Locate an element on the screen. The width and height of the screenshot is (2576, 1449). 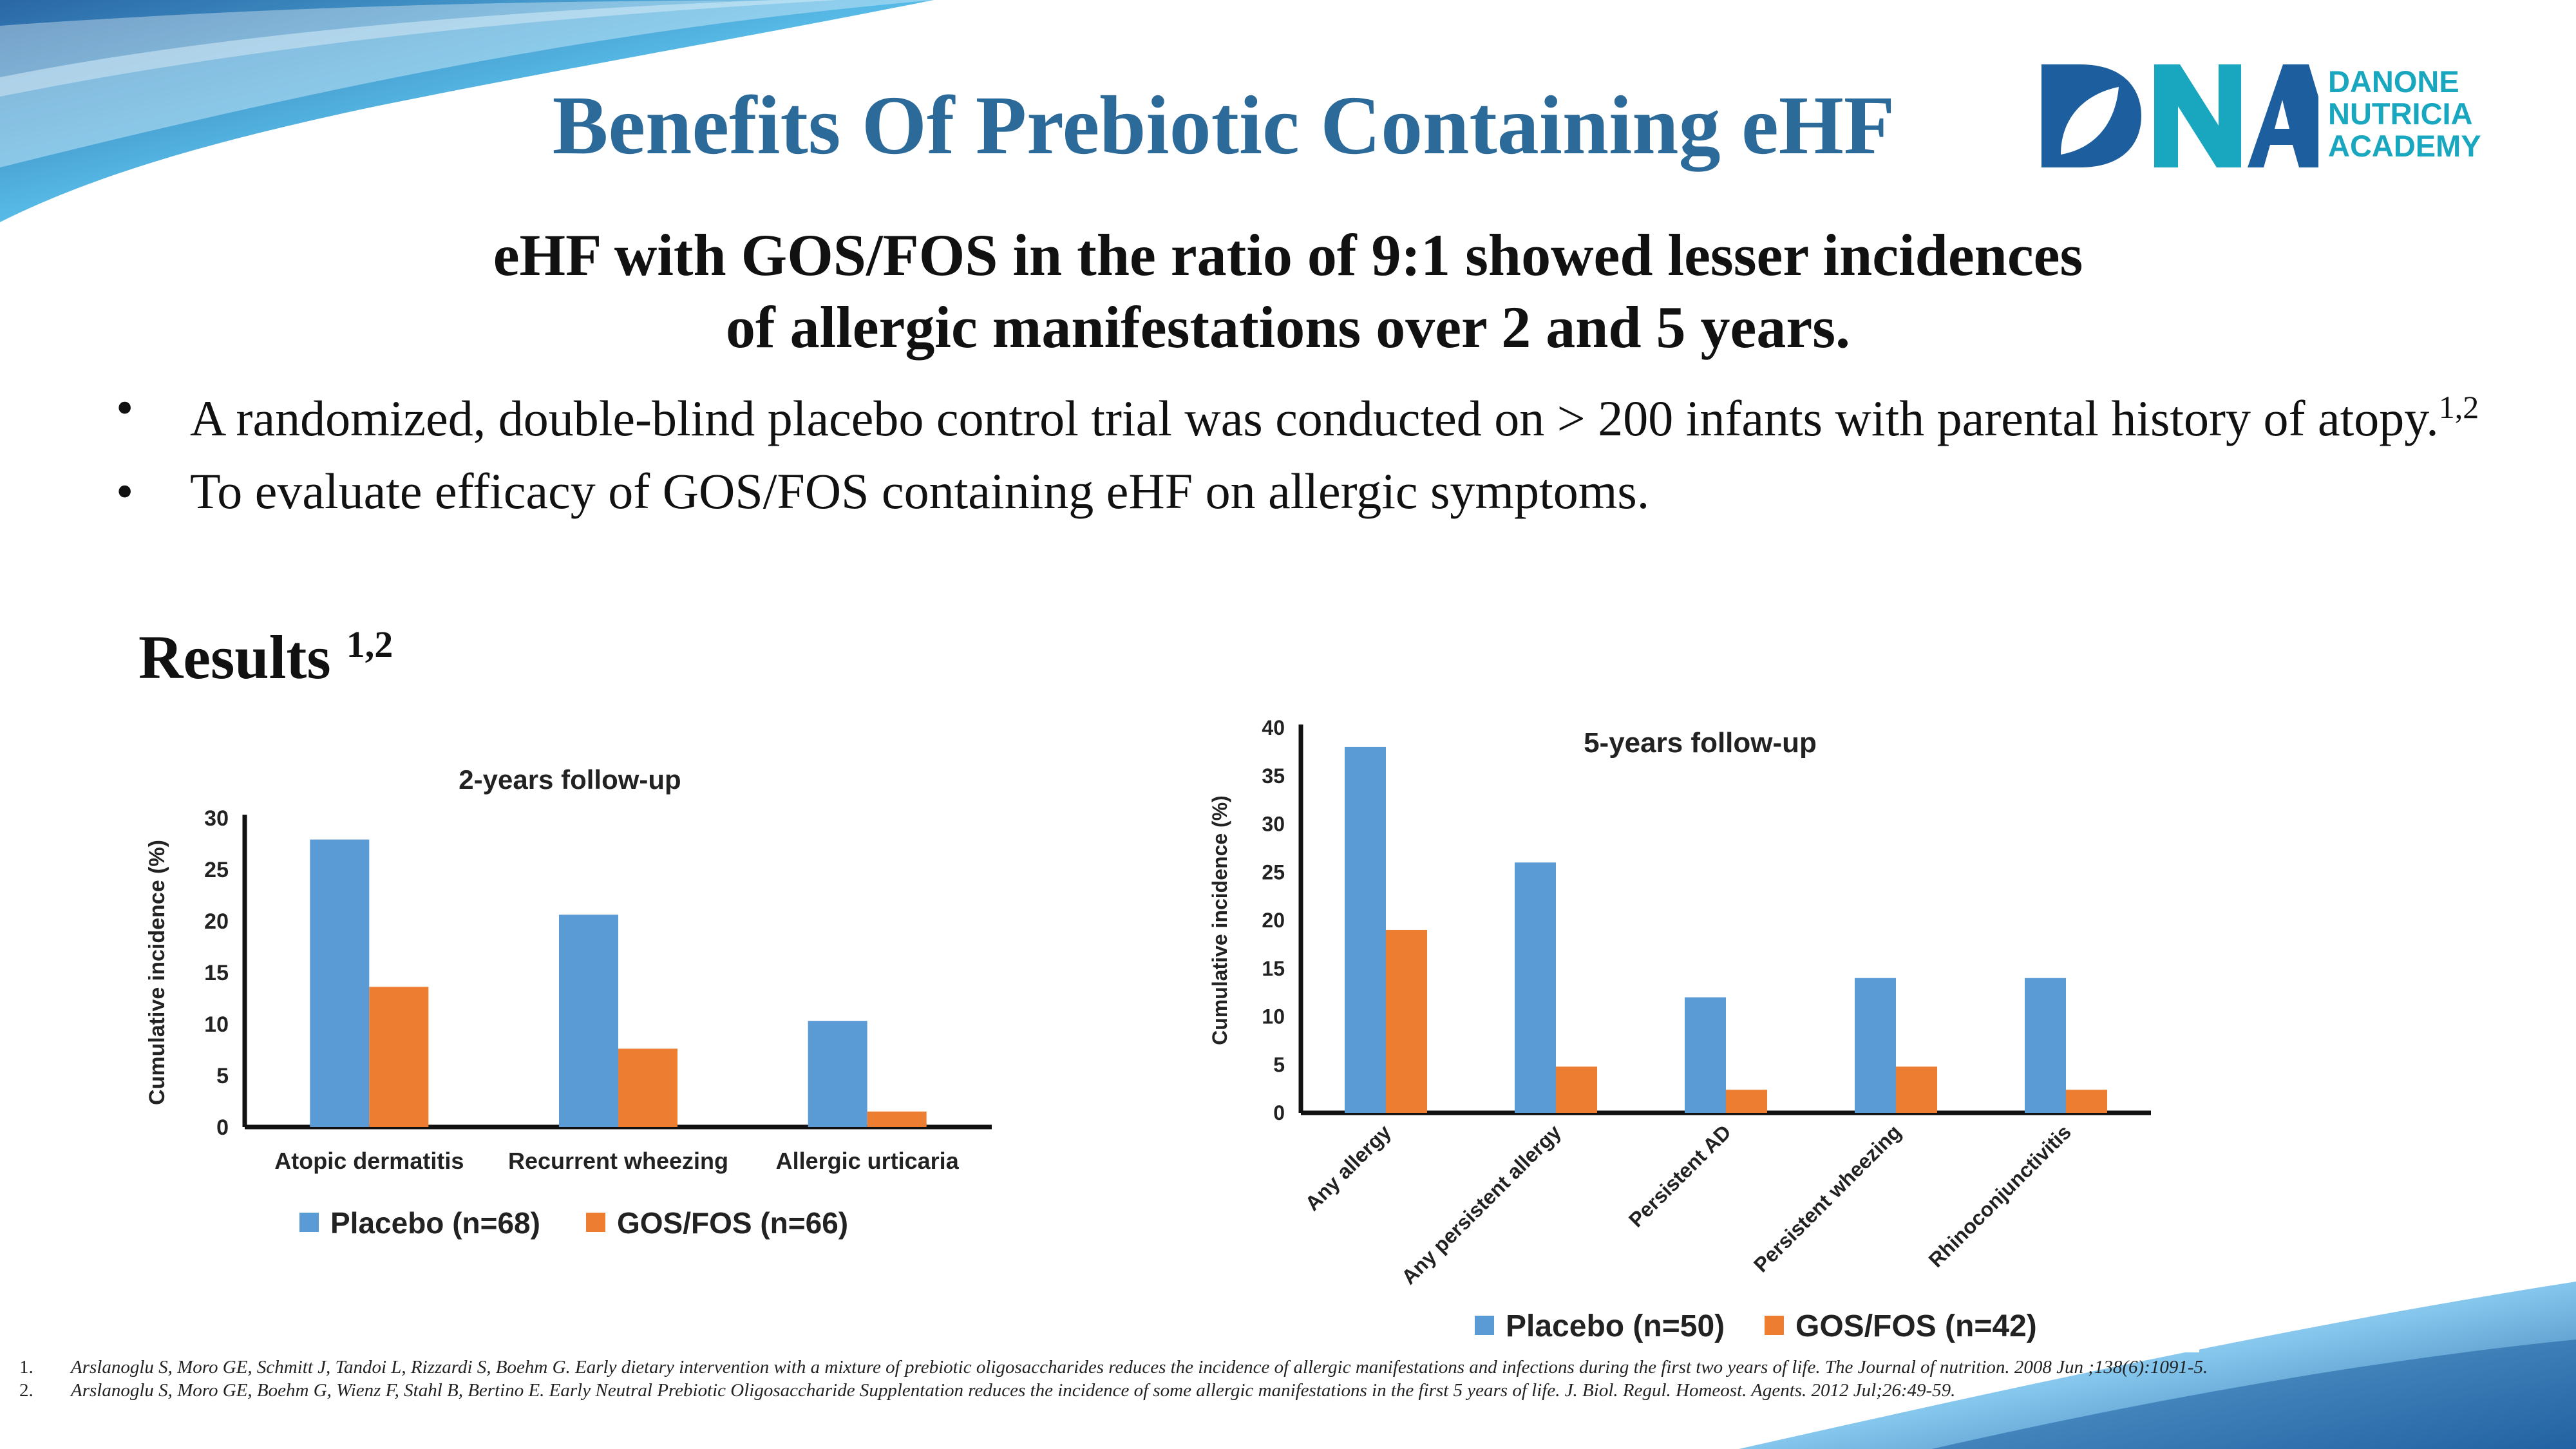
category-label: Any allergy is located at coordinates (1349, 1167).